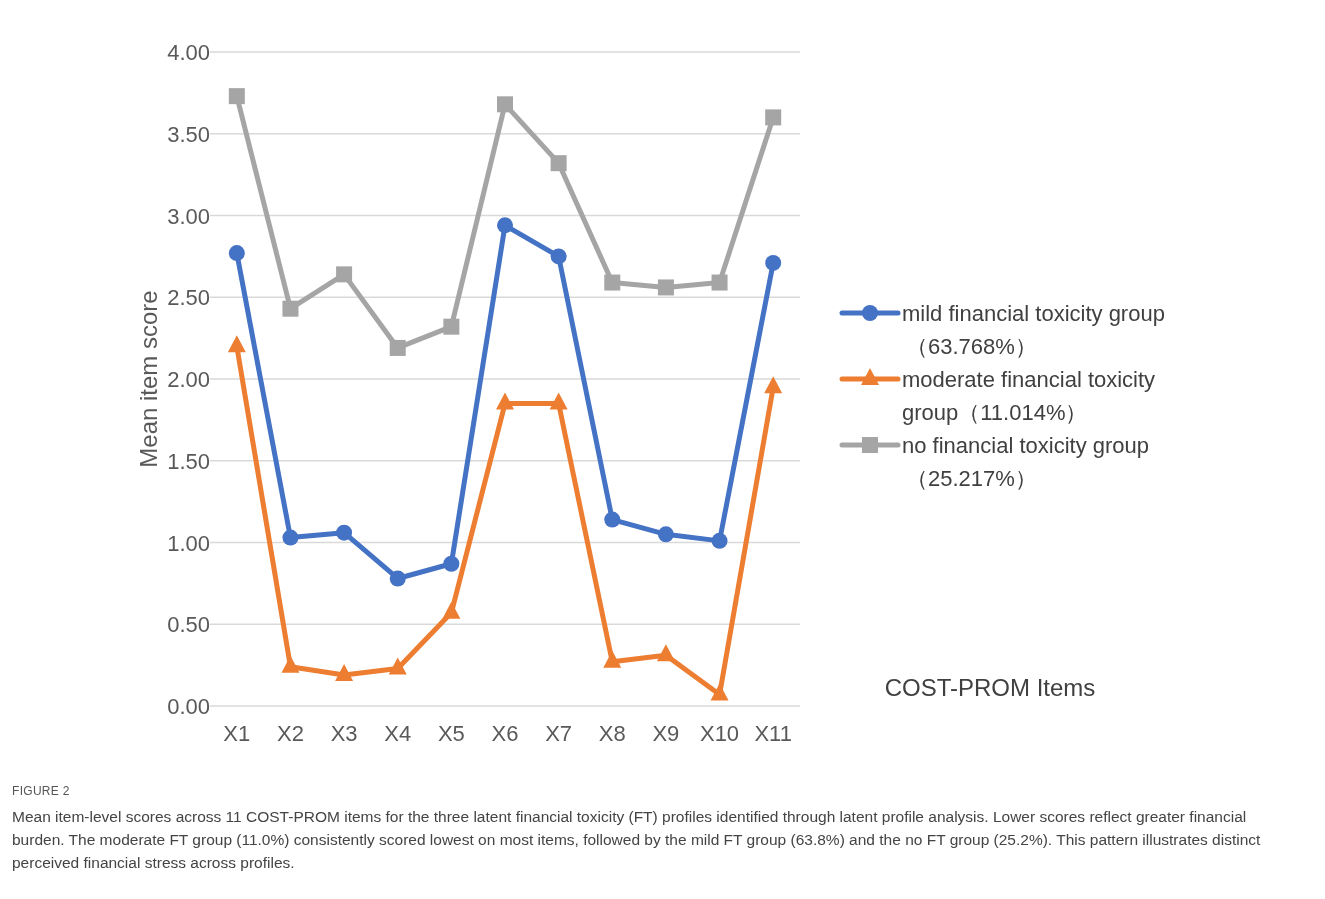 The width and height of the screenshot is (1325, 899). Describe the element at coordinates (188, 134) in the screenshot. I see `y-tick-label: 3.50` at that location.